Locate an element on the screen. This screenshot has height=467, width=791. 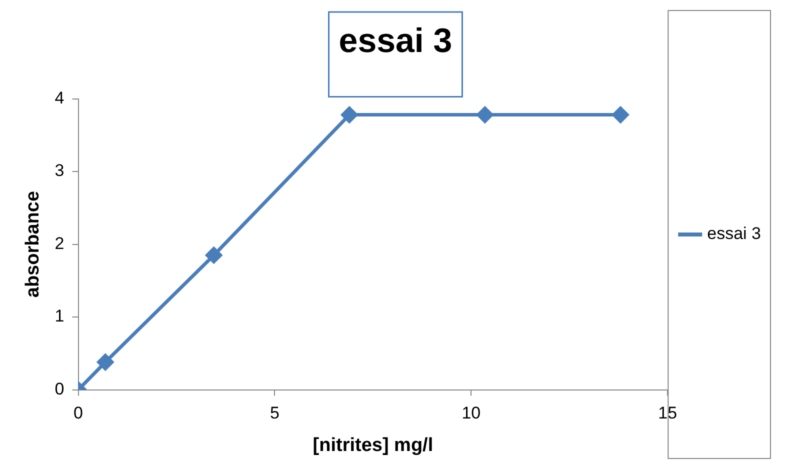
chart-title: essai 3 is located at coordinates (395, 41).